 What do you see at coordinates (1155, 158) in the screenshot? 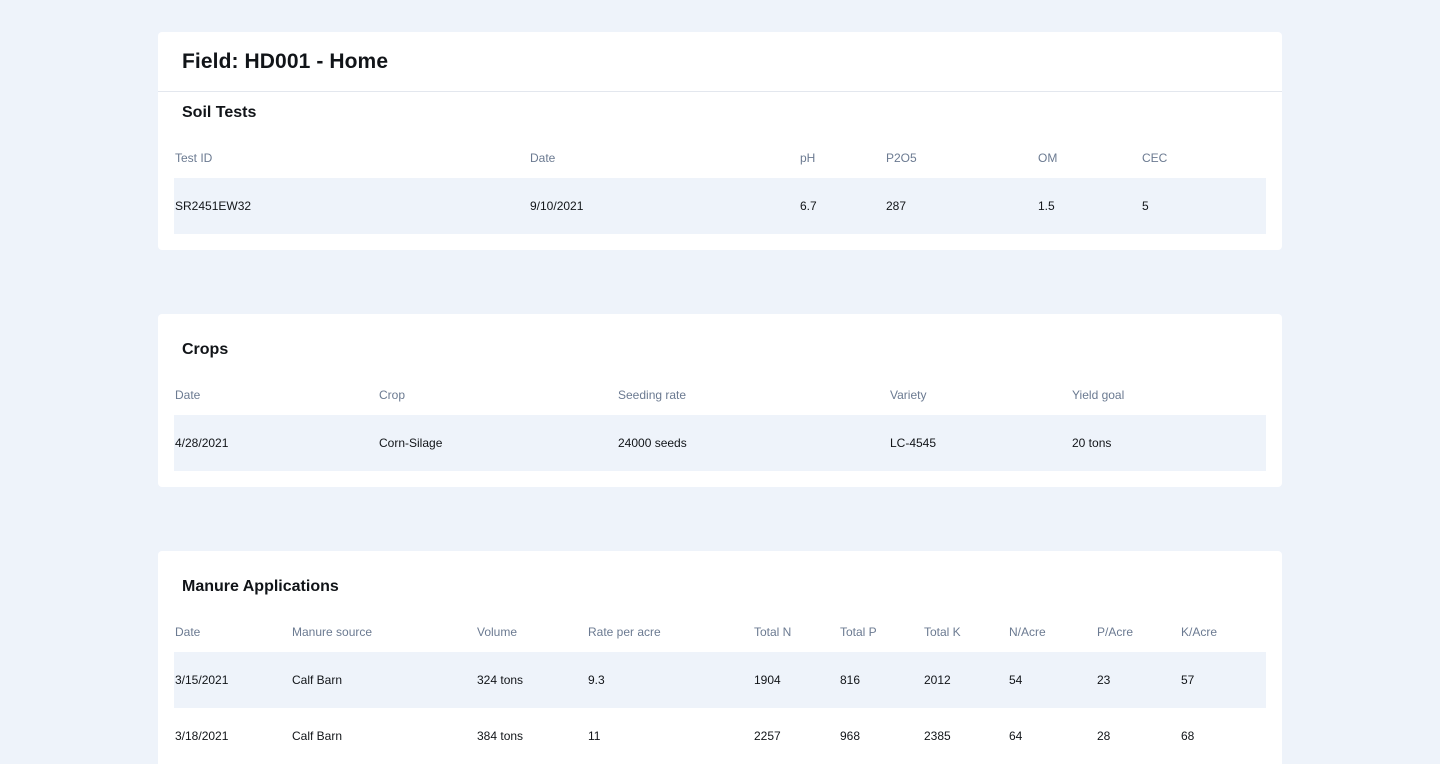
I see `column-header-cec: CEC` at bounding box center [1155, 158].